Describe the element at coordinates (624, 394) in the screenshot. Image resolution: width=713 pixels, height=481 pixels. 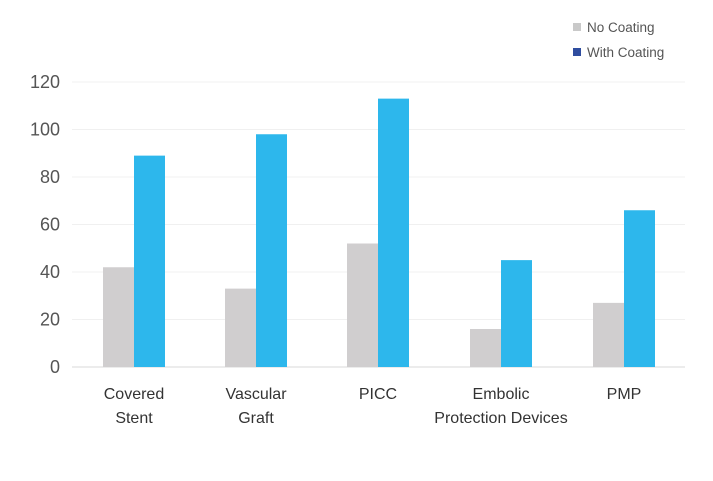
I see `category-label: PMP` at that location.